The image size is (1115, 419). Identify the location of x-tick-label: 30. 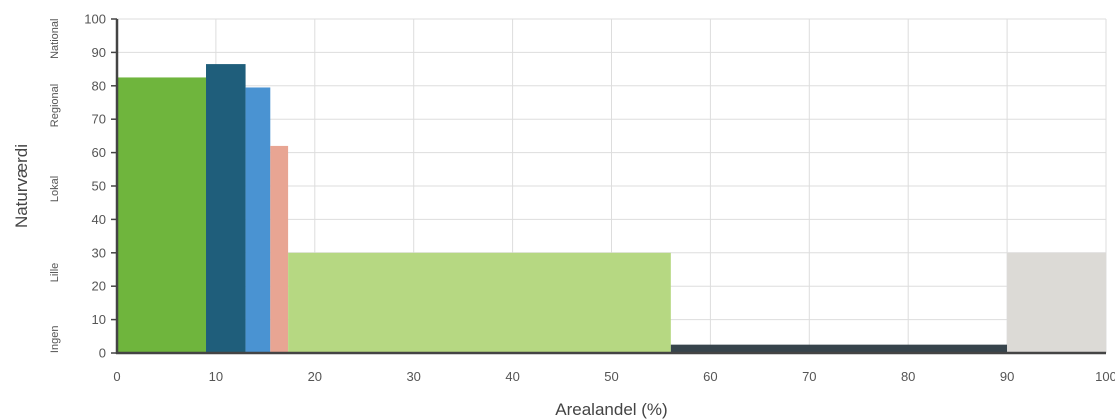
(413, 376).